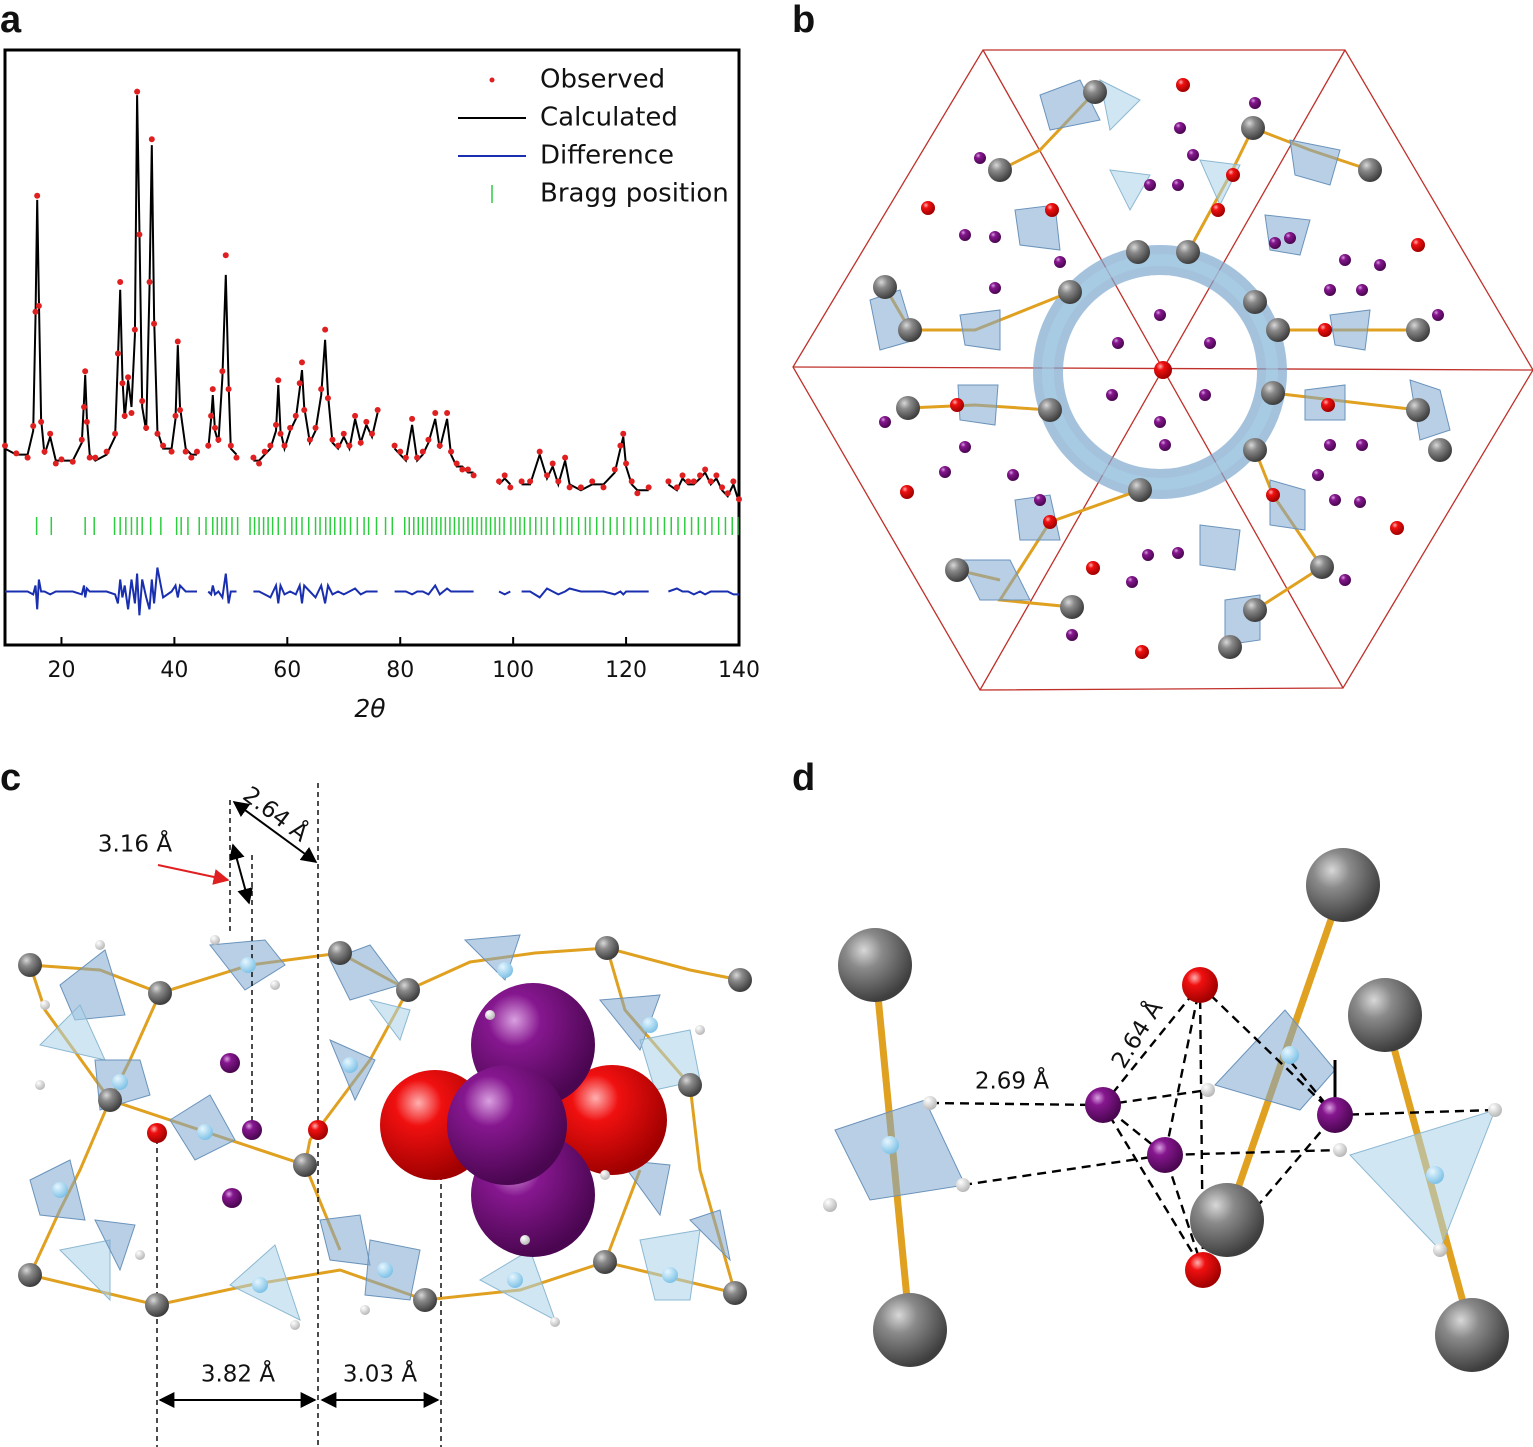 The image size is (1533, 1447). I want to click on x-tick-label: 120, so click(626, 670).